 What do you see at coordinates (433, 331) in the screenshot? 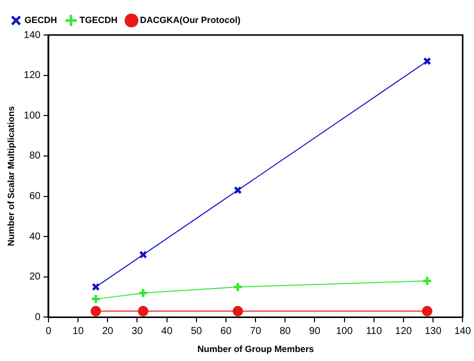
I see `x-tick-label: 130` at bounding box center [433, 331].